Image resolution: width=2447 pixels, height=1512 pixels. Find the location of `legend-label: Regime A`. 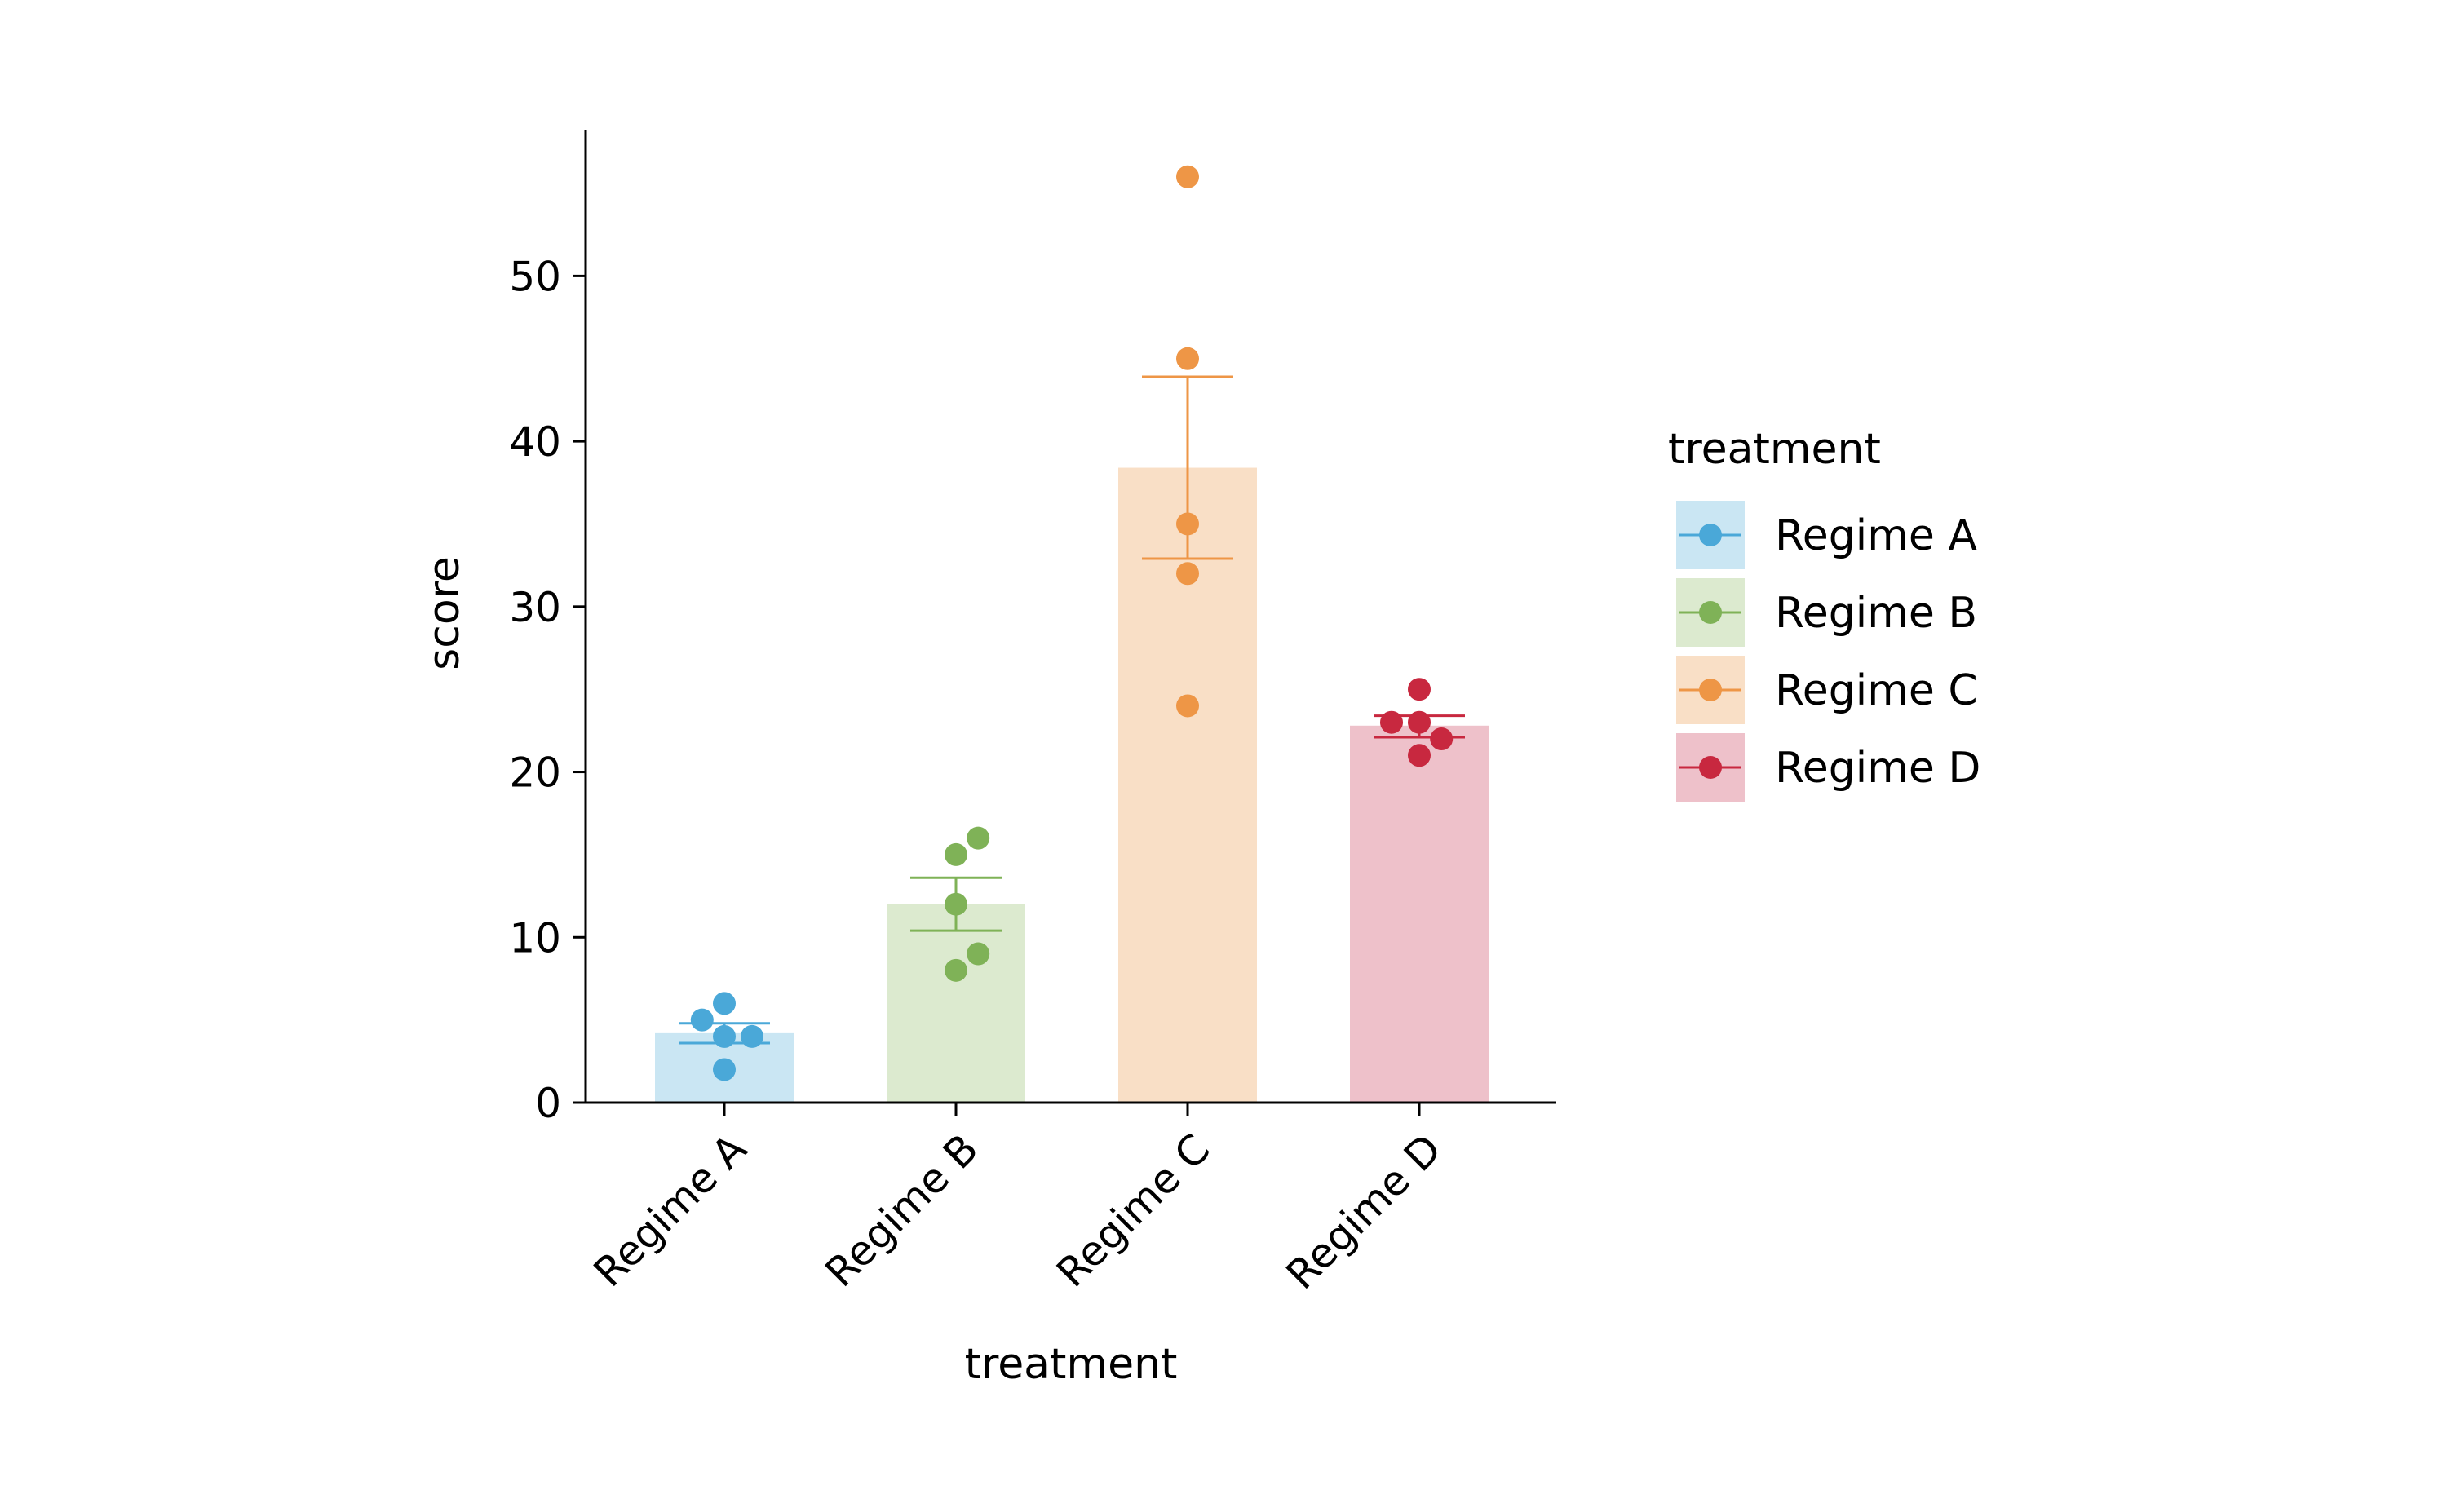

legend-label: Regime A is located at coordinates (1876, 535).